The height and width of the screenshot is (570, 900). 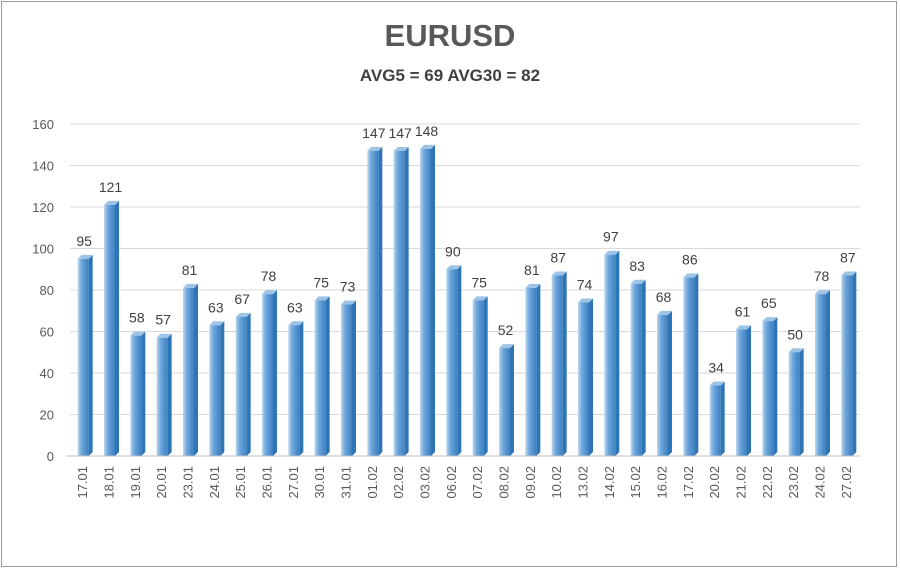 What do you see at coordinates (293, 482) in the screenshot?
I see `x-tick-label: 27.01` at bounding box center [293, 482].